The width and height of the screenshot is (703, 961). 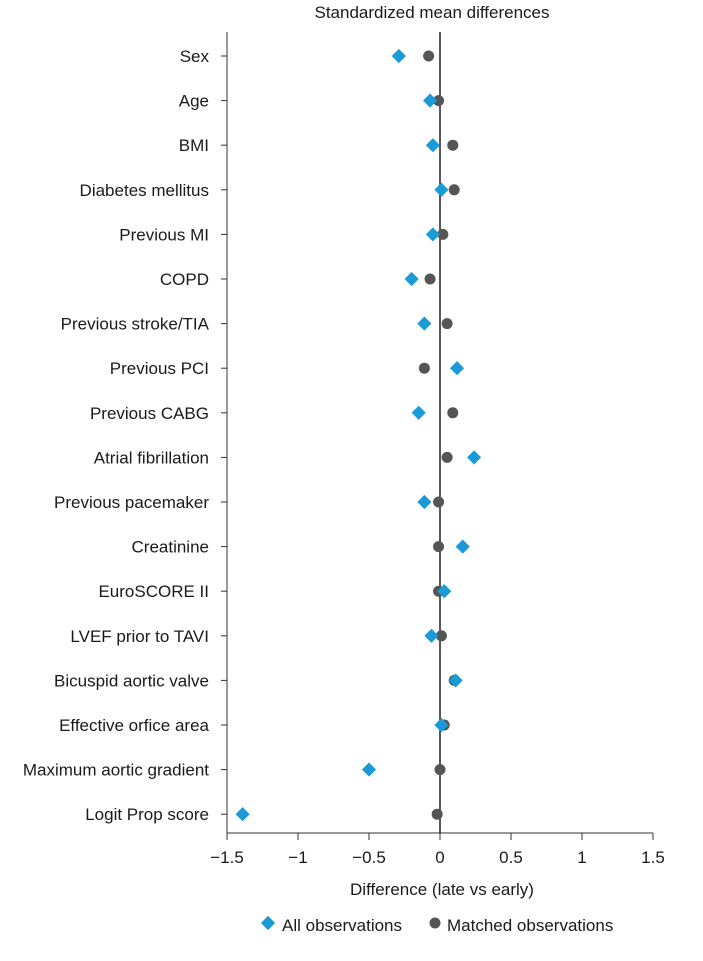 I want to click on x-tick-label: −0.5, so click(x=369, y=857).